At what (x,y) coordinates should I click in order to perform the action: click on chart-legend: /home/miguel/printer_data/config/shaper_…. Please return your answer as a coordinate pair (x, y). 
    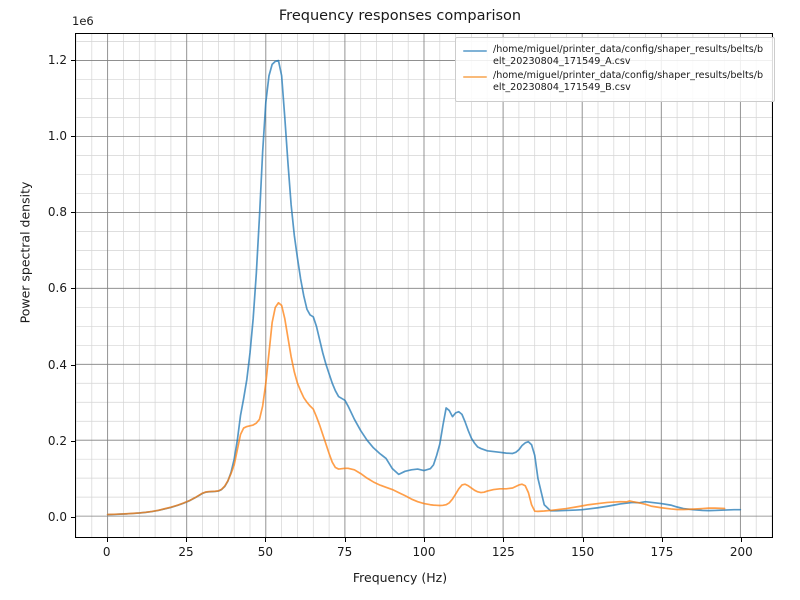
    Looking at the image, I should click on (615, 69).